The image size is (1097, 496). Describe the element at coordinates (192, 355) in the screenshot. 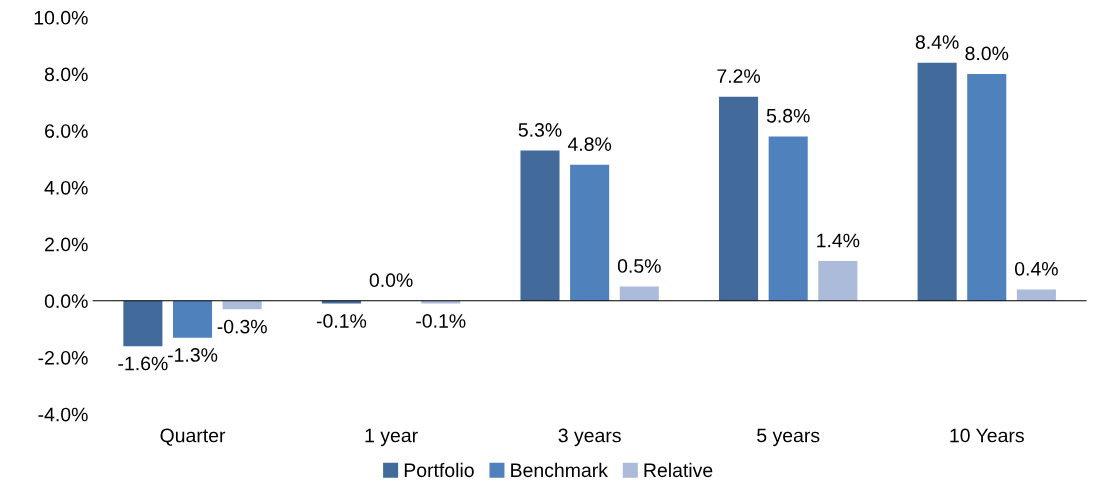

I see `data-label: -1.3%` at that location.